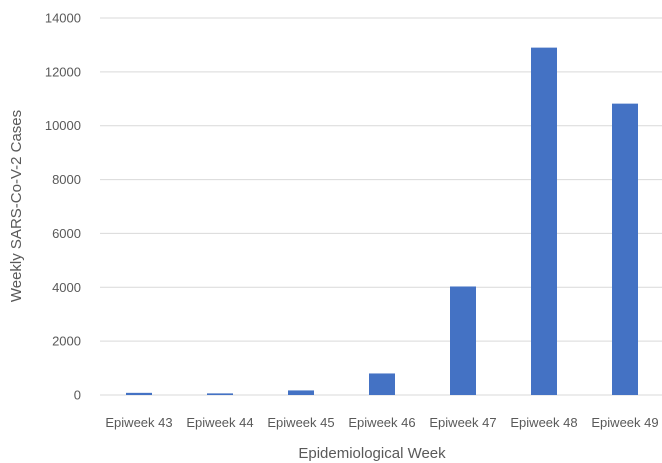 The width and height of the screenshot is (662, 463). Describe the element at coordinates (66, 179) in the screenshot. I see `y-tick-label: 8000` at that location.